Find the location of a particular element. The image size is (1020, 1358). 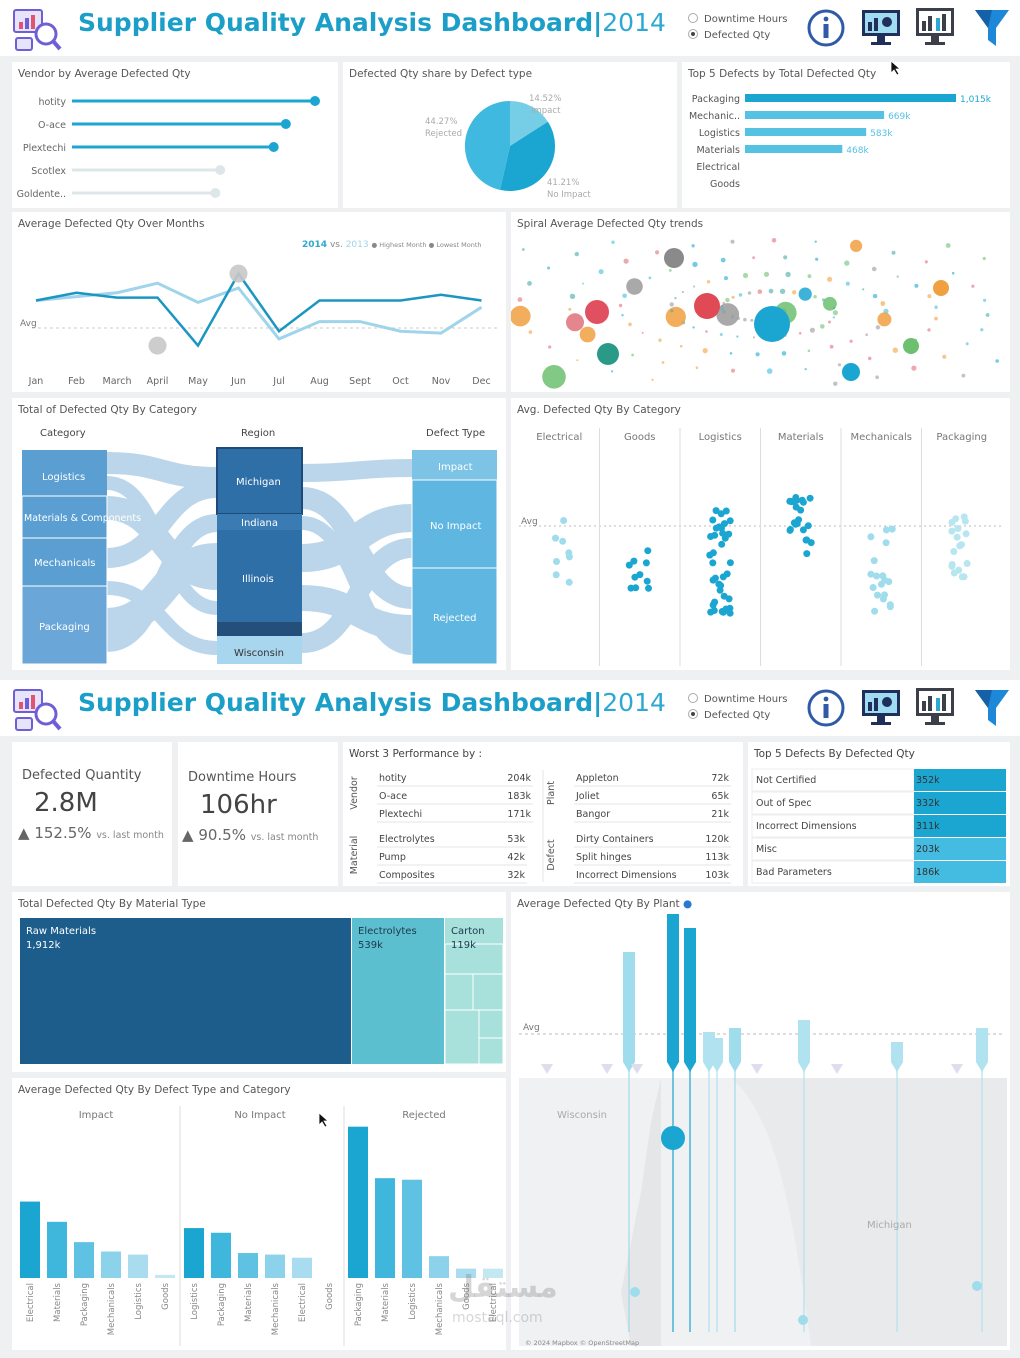

treemap-raw-materials is located at coordinates (185, 991).